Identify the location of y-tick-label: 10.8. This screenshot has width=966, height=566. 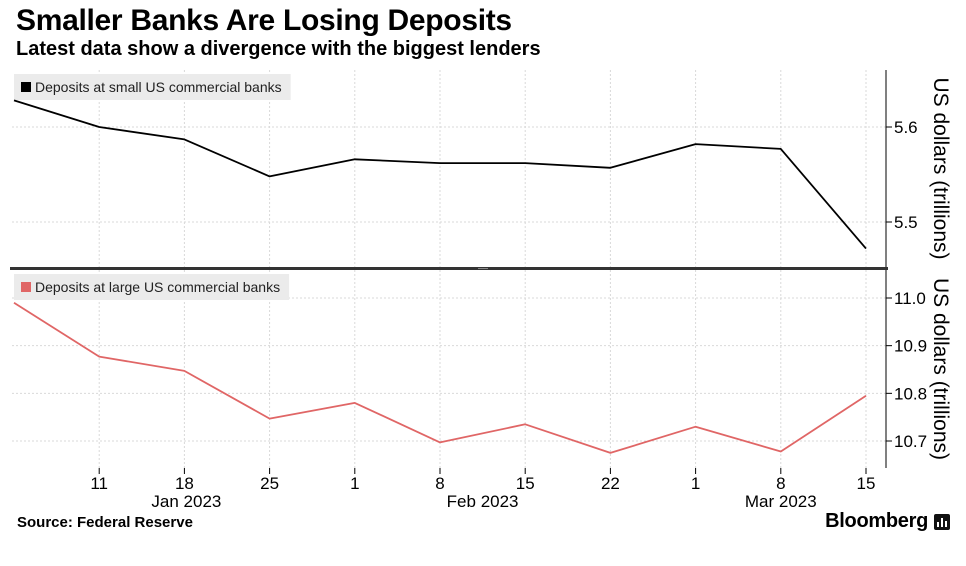
(910, 393).